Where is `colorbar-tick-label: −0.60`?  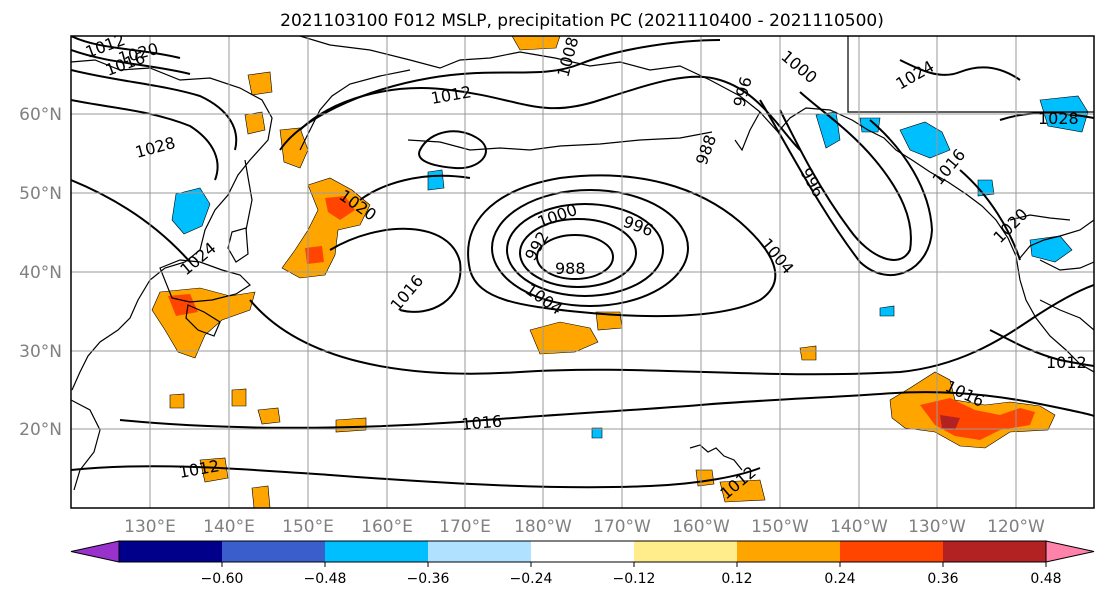 colorbar-tick-label: −0.60 is located at coordinates (222, 579).